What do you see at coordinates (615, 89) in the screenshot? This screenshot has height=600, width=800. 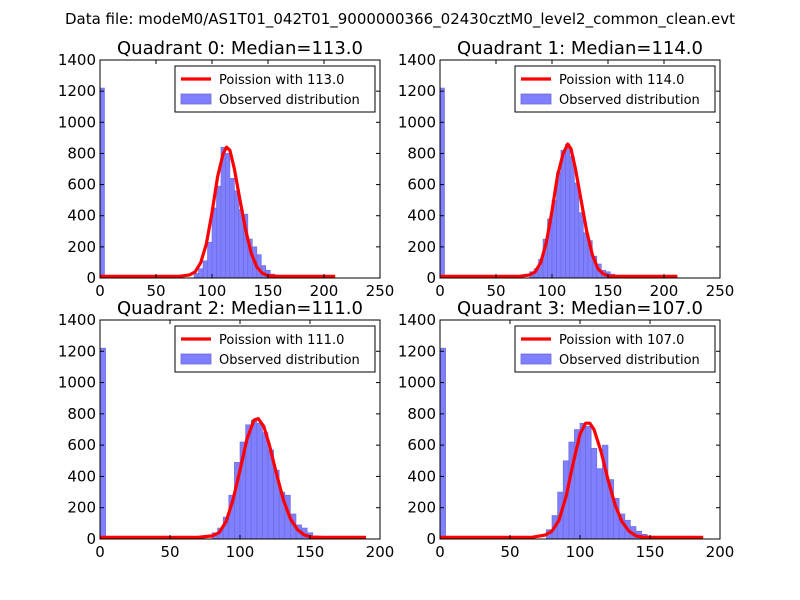 I see `legend: Poission with 114.0 Observed distribution` at bounding box center [615, 89].